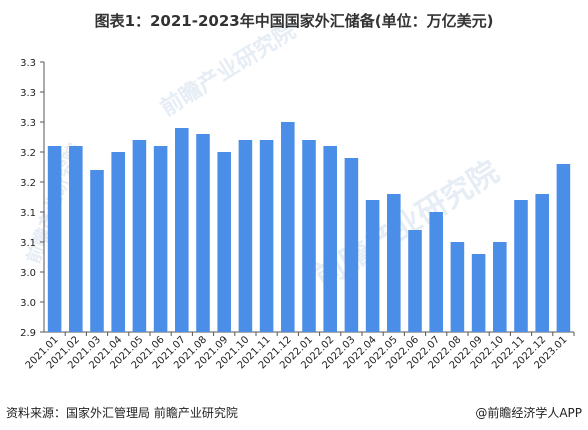 This screenshot has height=430, width=588. What do you see at coordinates (28, 333) in the screenshot?
I see `y-tick-label: 2.9` at bounding box center [28, 333].